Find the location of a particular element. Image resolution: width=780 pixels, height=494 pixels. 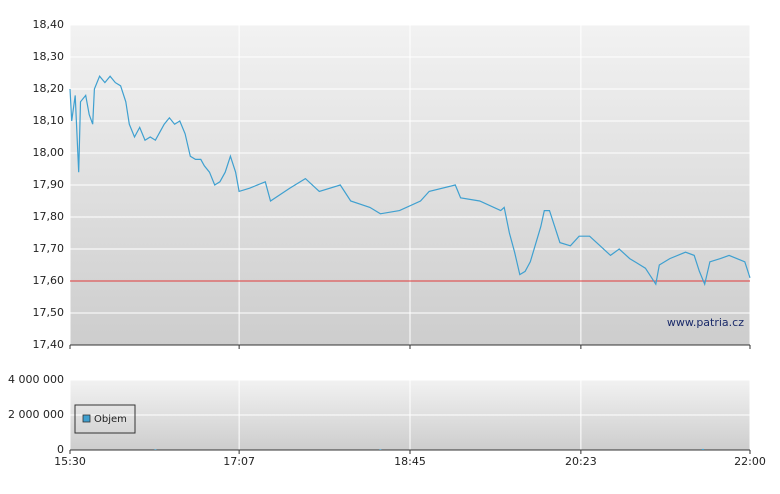

y-tick-label: 17,70 is located at coordinates (49, 248).